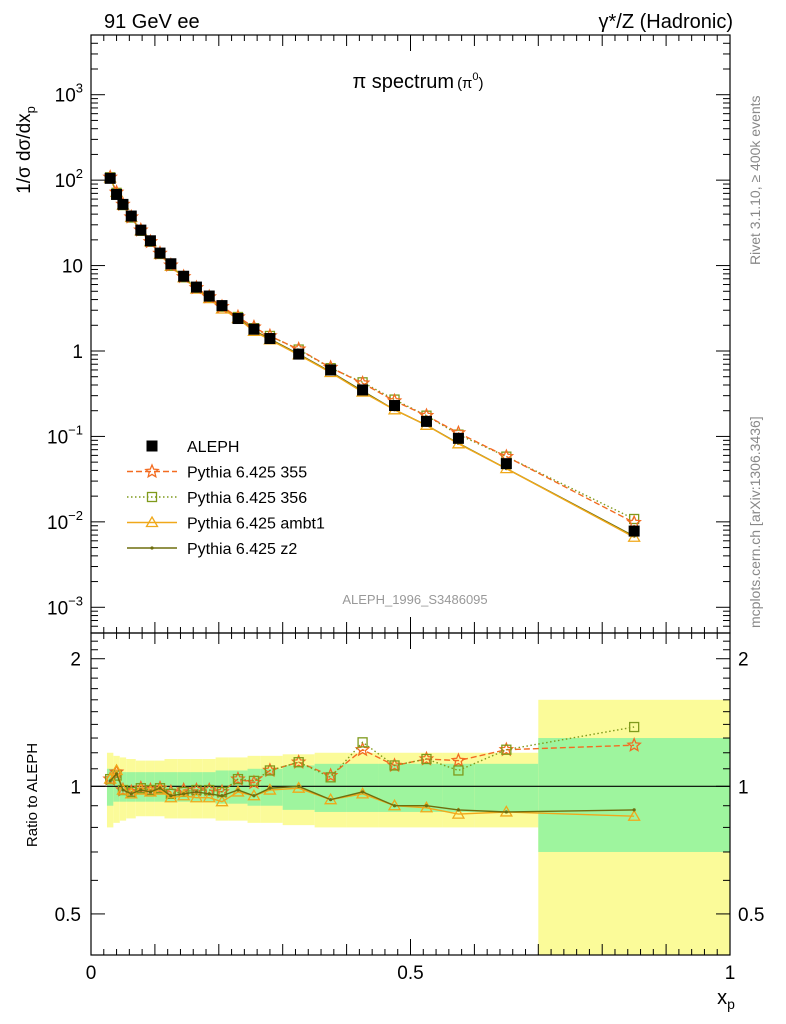 This screenshot has height=1024, width=786. I want to click on legend-label-p355: Pythia 6.425 355, so click(247, 473).